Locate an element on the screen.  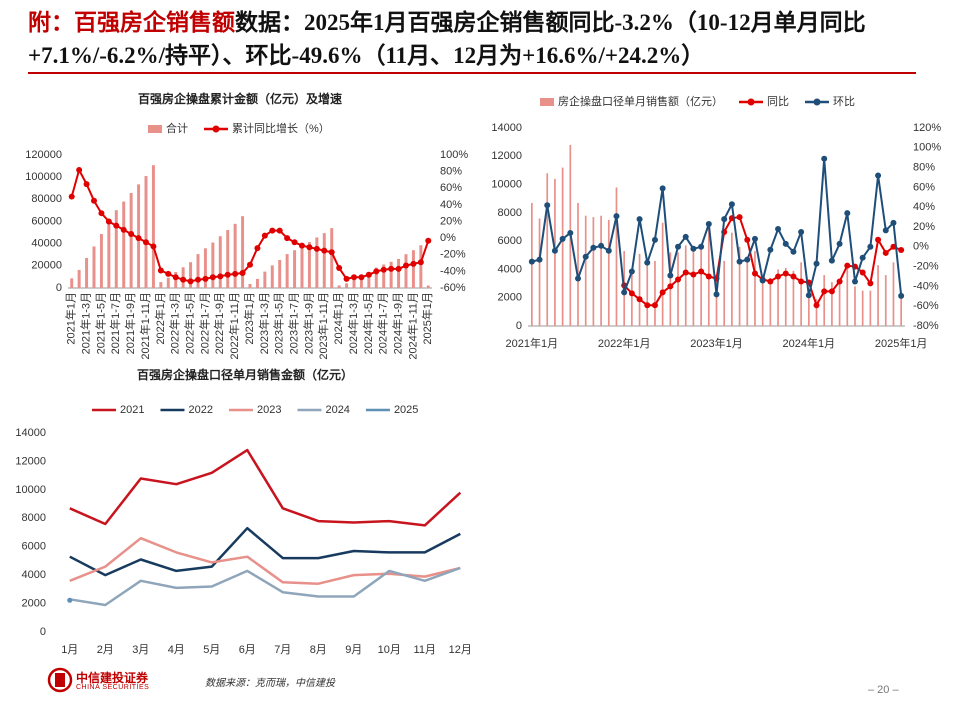
line-point is located at coordinates (70, 600).